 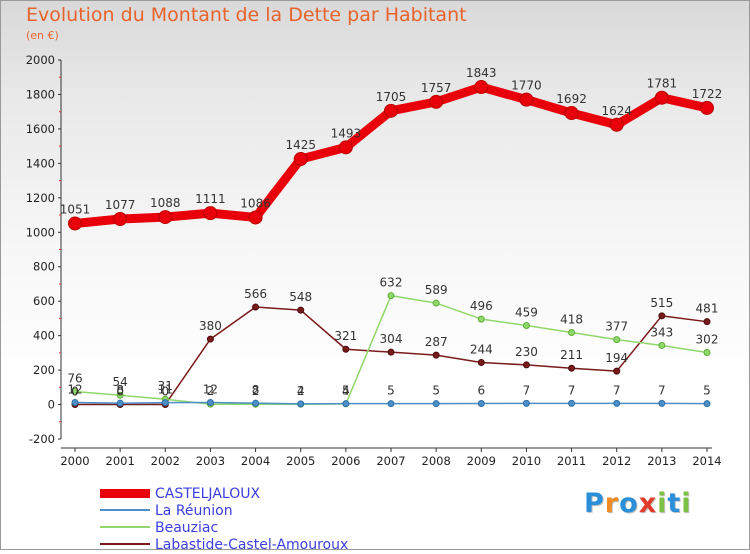 What do you see at coordinates (74, 461) in the screenshot?
I see `x-tick-label: 2000` at bounding box center [74, 461].